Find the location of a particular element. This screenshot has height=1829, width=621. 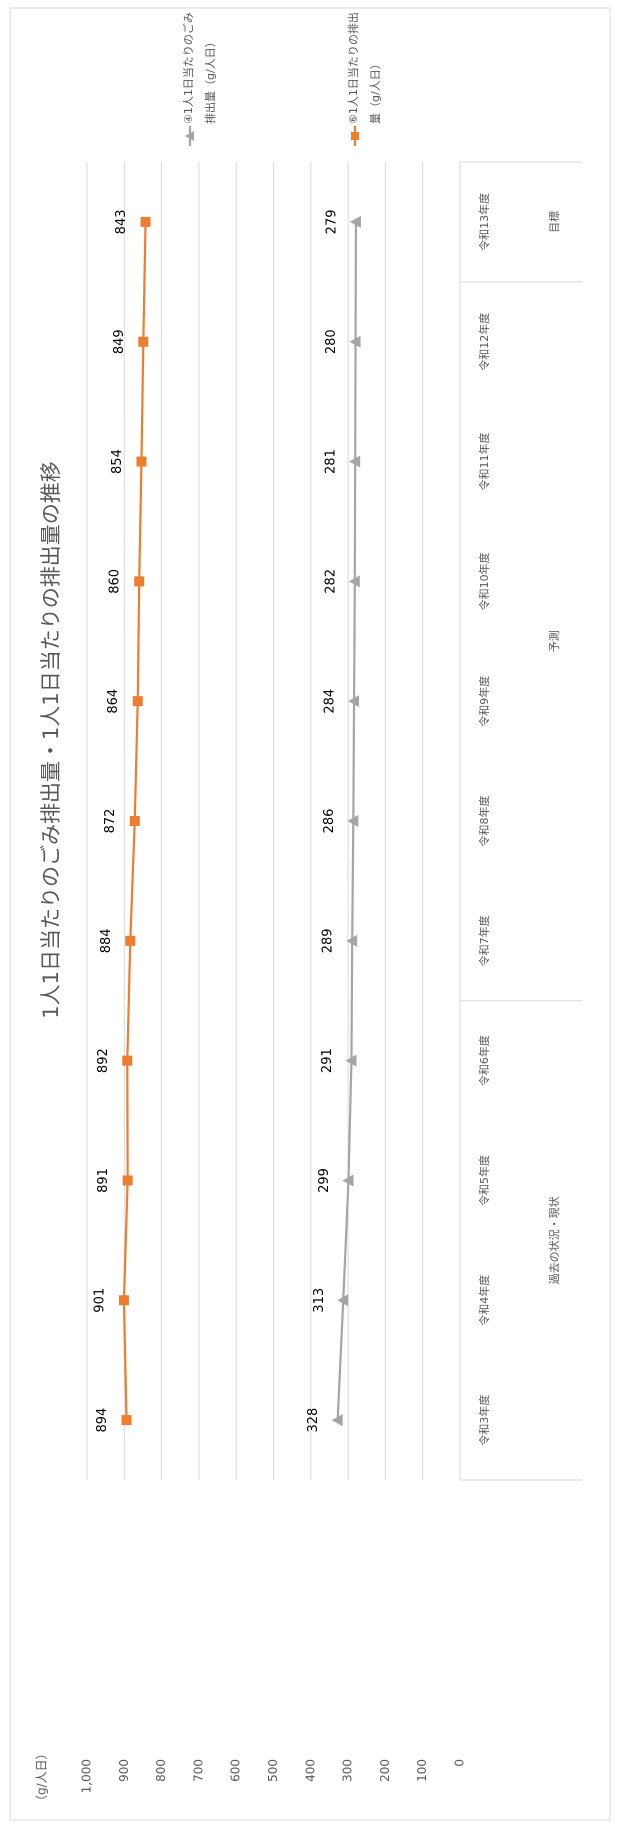

category-group-label: 過去の状況・現状 is located at coordinates (554, 1240).